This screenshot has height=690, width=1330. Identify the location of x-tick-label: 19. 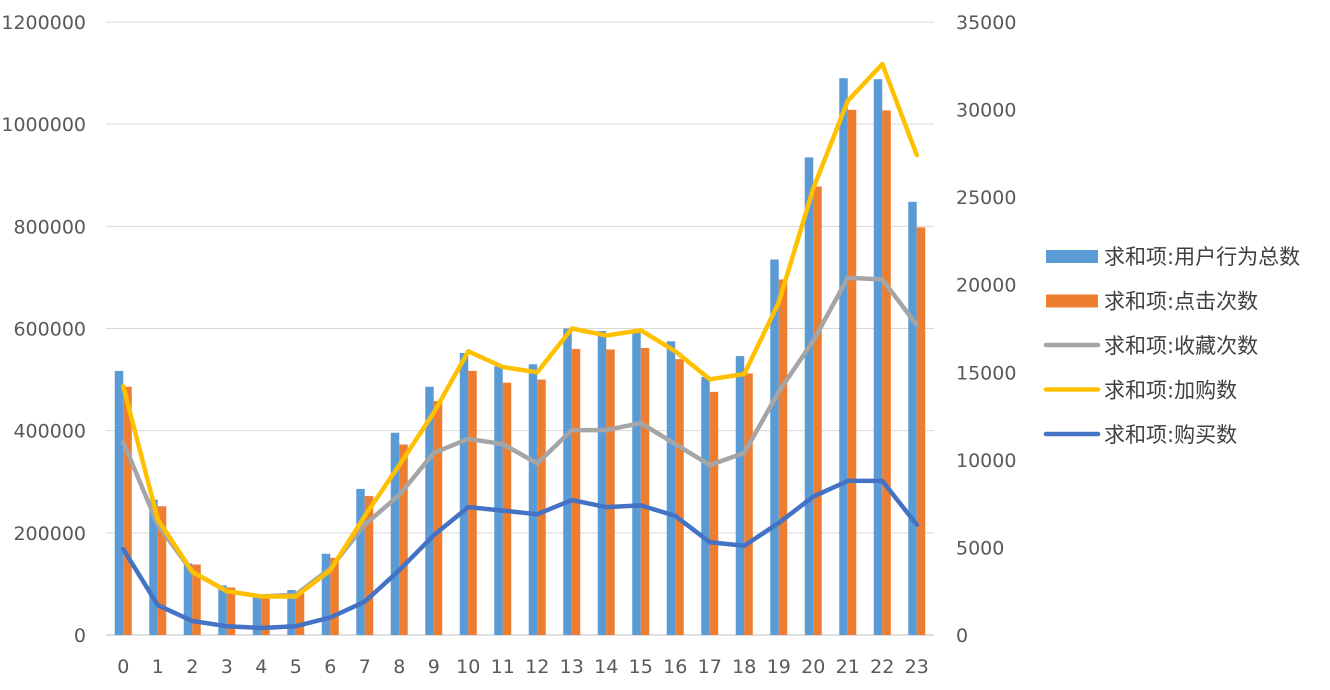
(779, 667).